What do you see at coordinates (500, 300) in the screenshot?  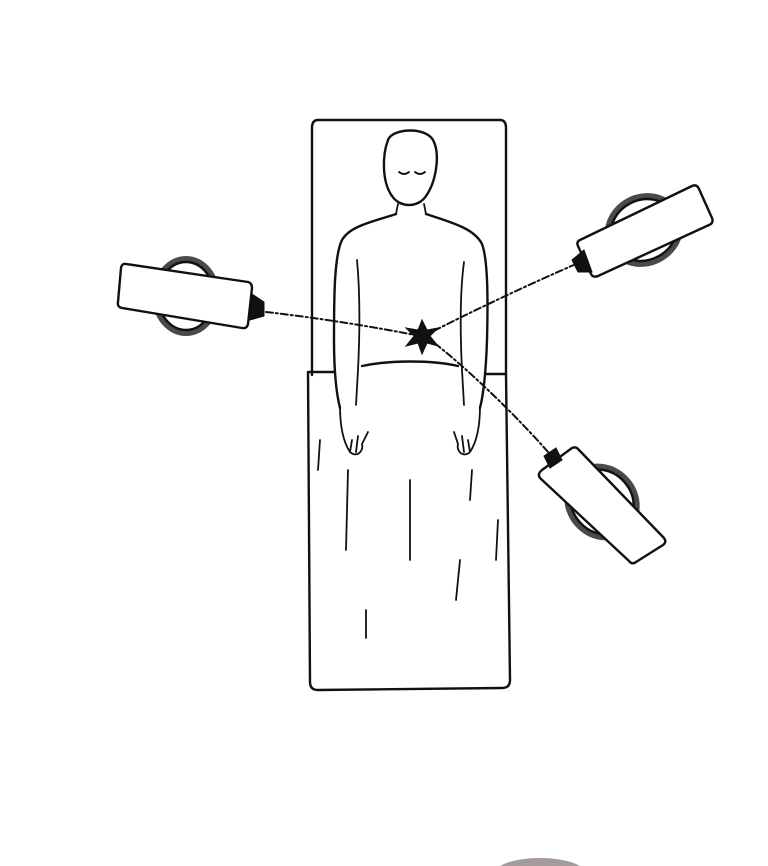 I see `radiation-beam-upper-right` at bounding box center [500, 300].